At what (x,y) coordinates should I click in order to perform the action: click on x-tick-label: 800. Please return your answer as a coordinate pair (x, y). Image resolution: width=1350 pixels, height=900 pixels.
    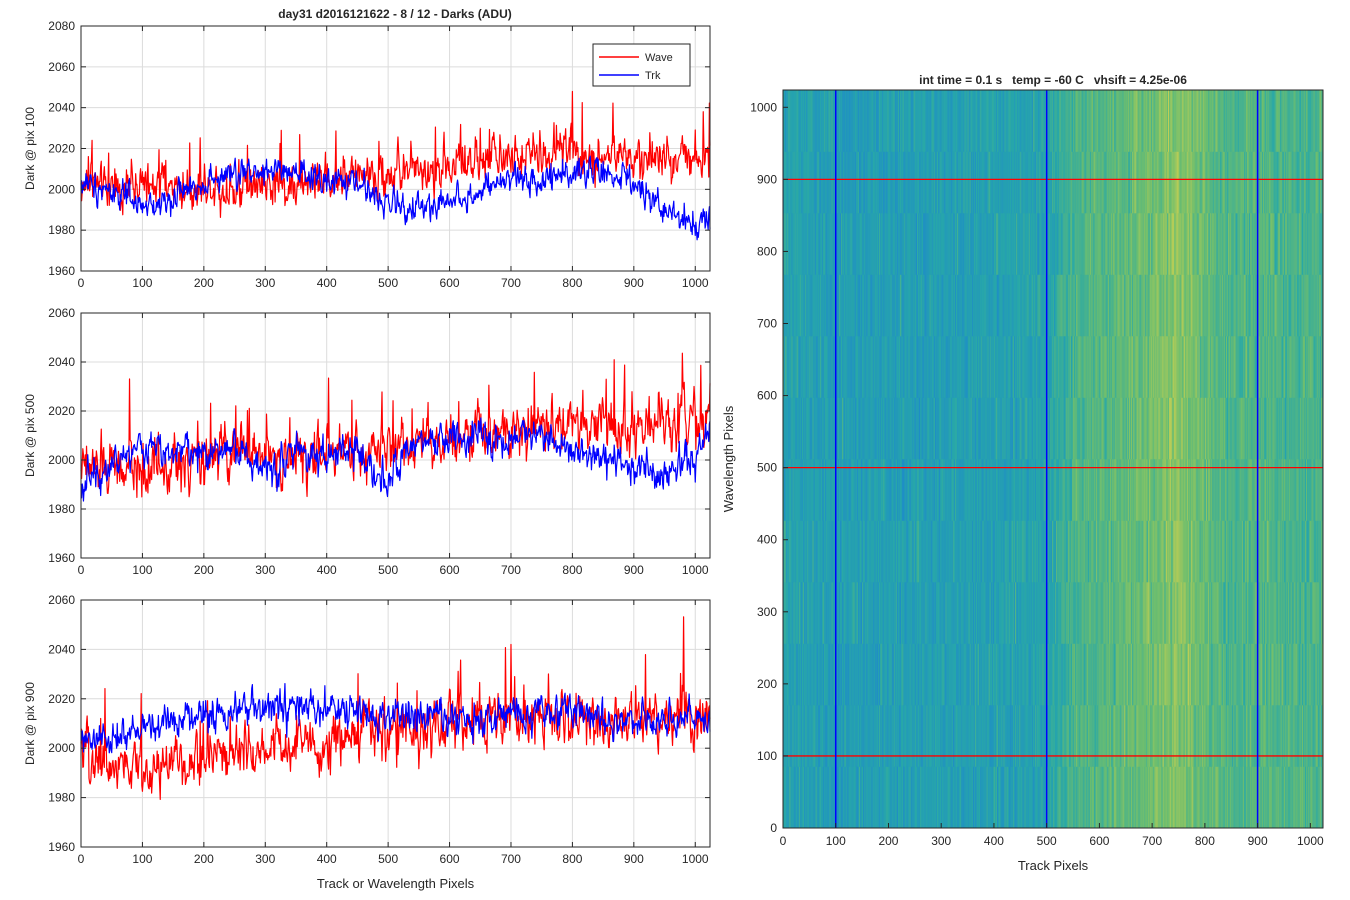
    Looking at the image, I should click on (572, 859).